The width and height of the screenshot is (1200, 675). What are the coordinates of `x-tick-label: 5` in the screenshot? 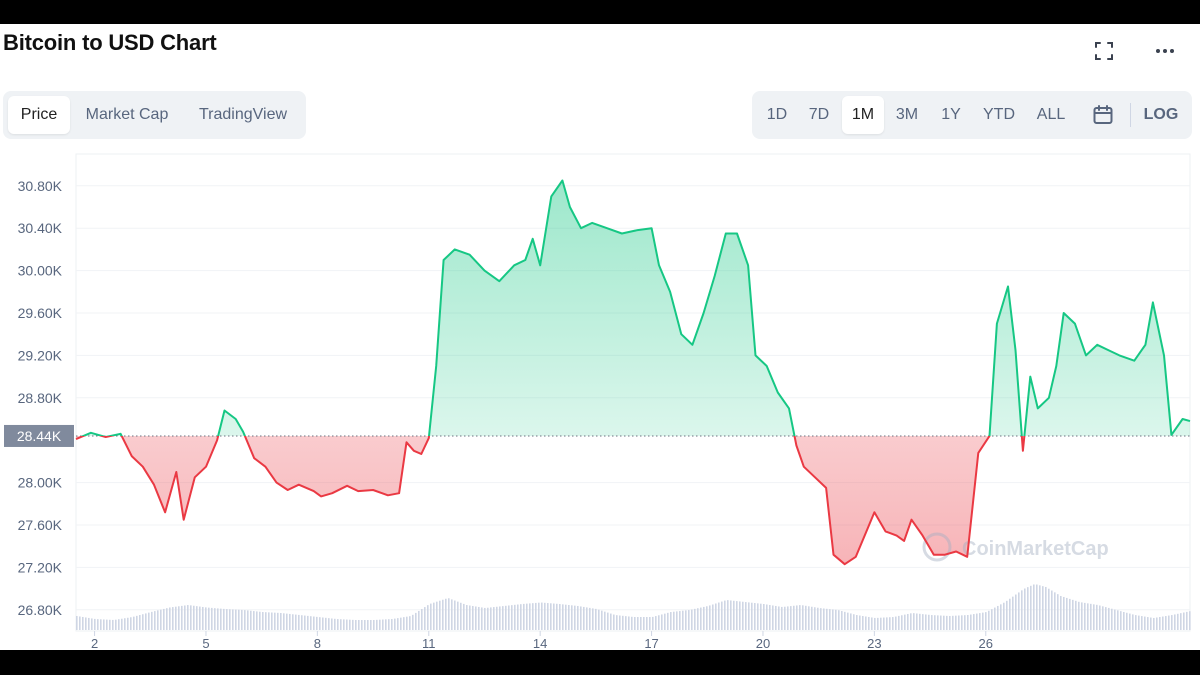 It's located at (205, 643).